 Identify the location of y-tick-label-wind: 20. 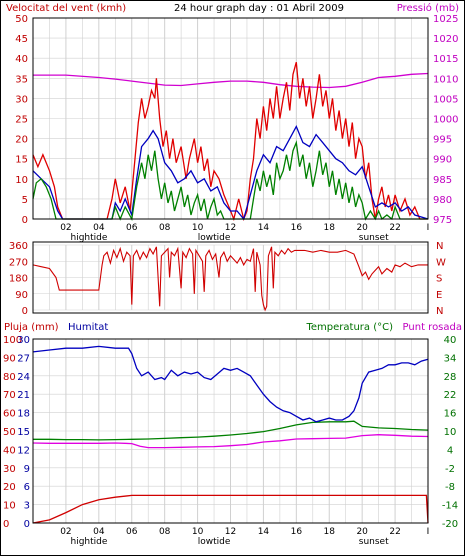
(21, 140).